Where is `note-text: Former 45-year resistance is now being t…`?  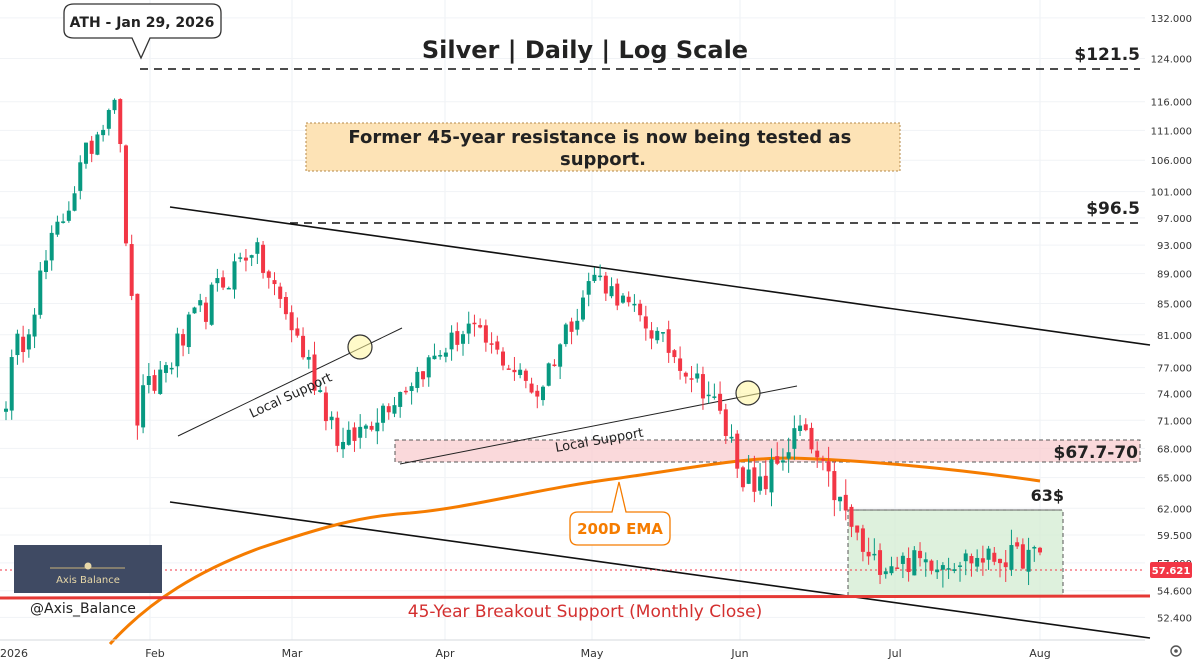
note-text: Former 45-year resistance is now being t… is located at coordinates (602, 148).